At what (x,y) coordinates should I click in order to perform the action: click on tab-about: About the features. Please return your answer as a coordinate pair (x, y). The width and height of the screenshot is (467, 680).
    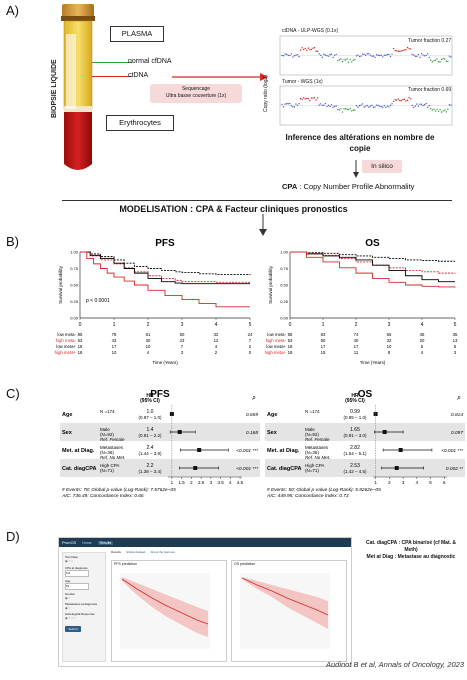
    Looking at the image, I should click on (162, 552).